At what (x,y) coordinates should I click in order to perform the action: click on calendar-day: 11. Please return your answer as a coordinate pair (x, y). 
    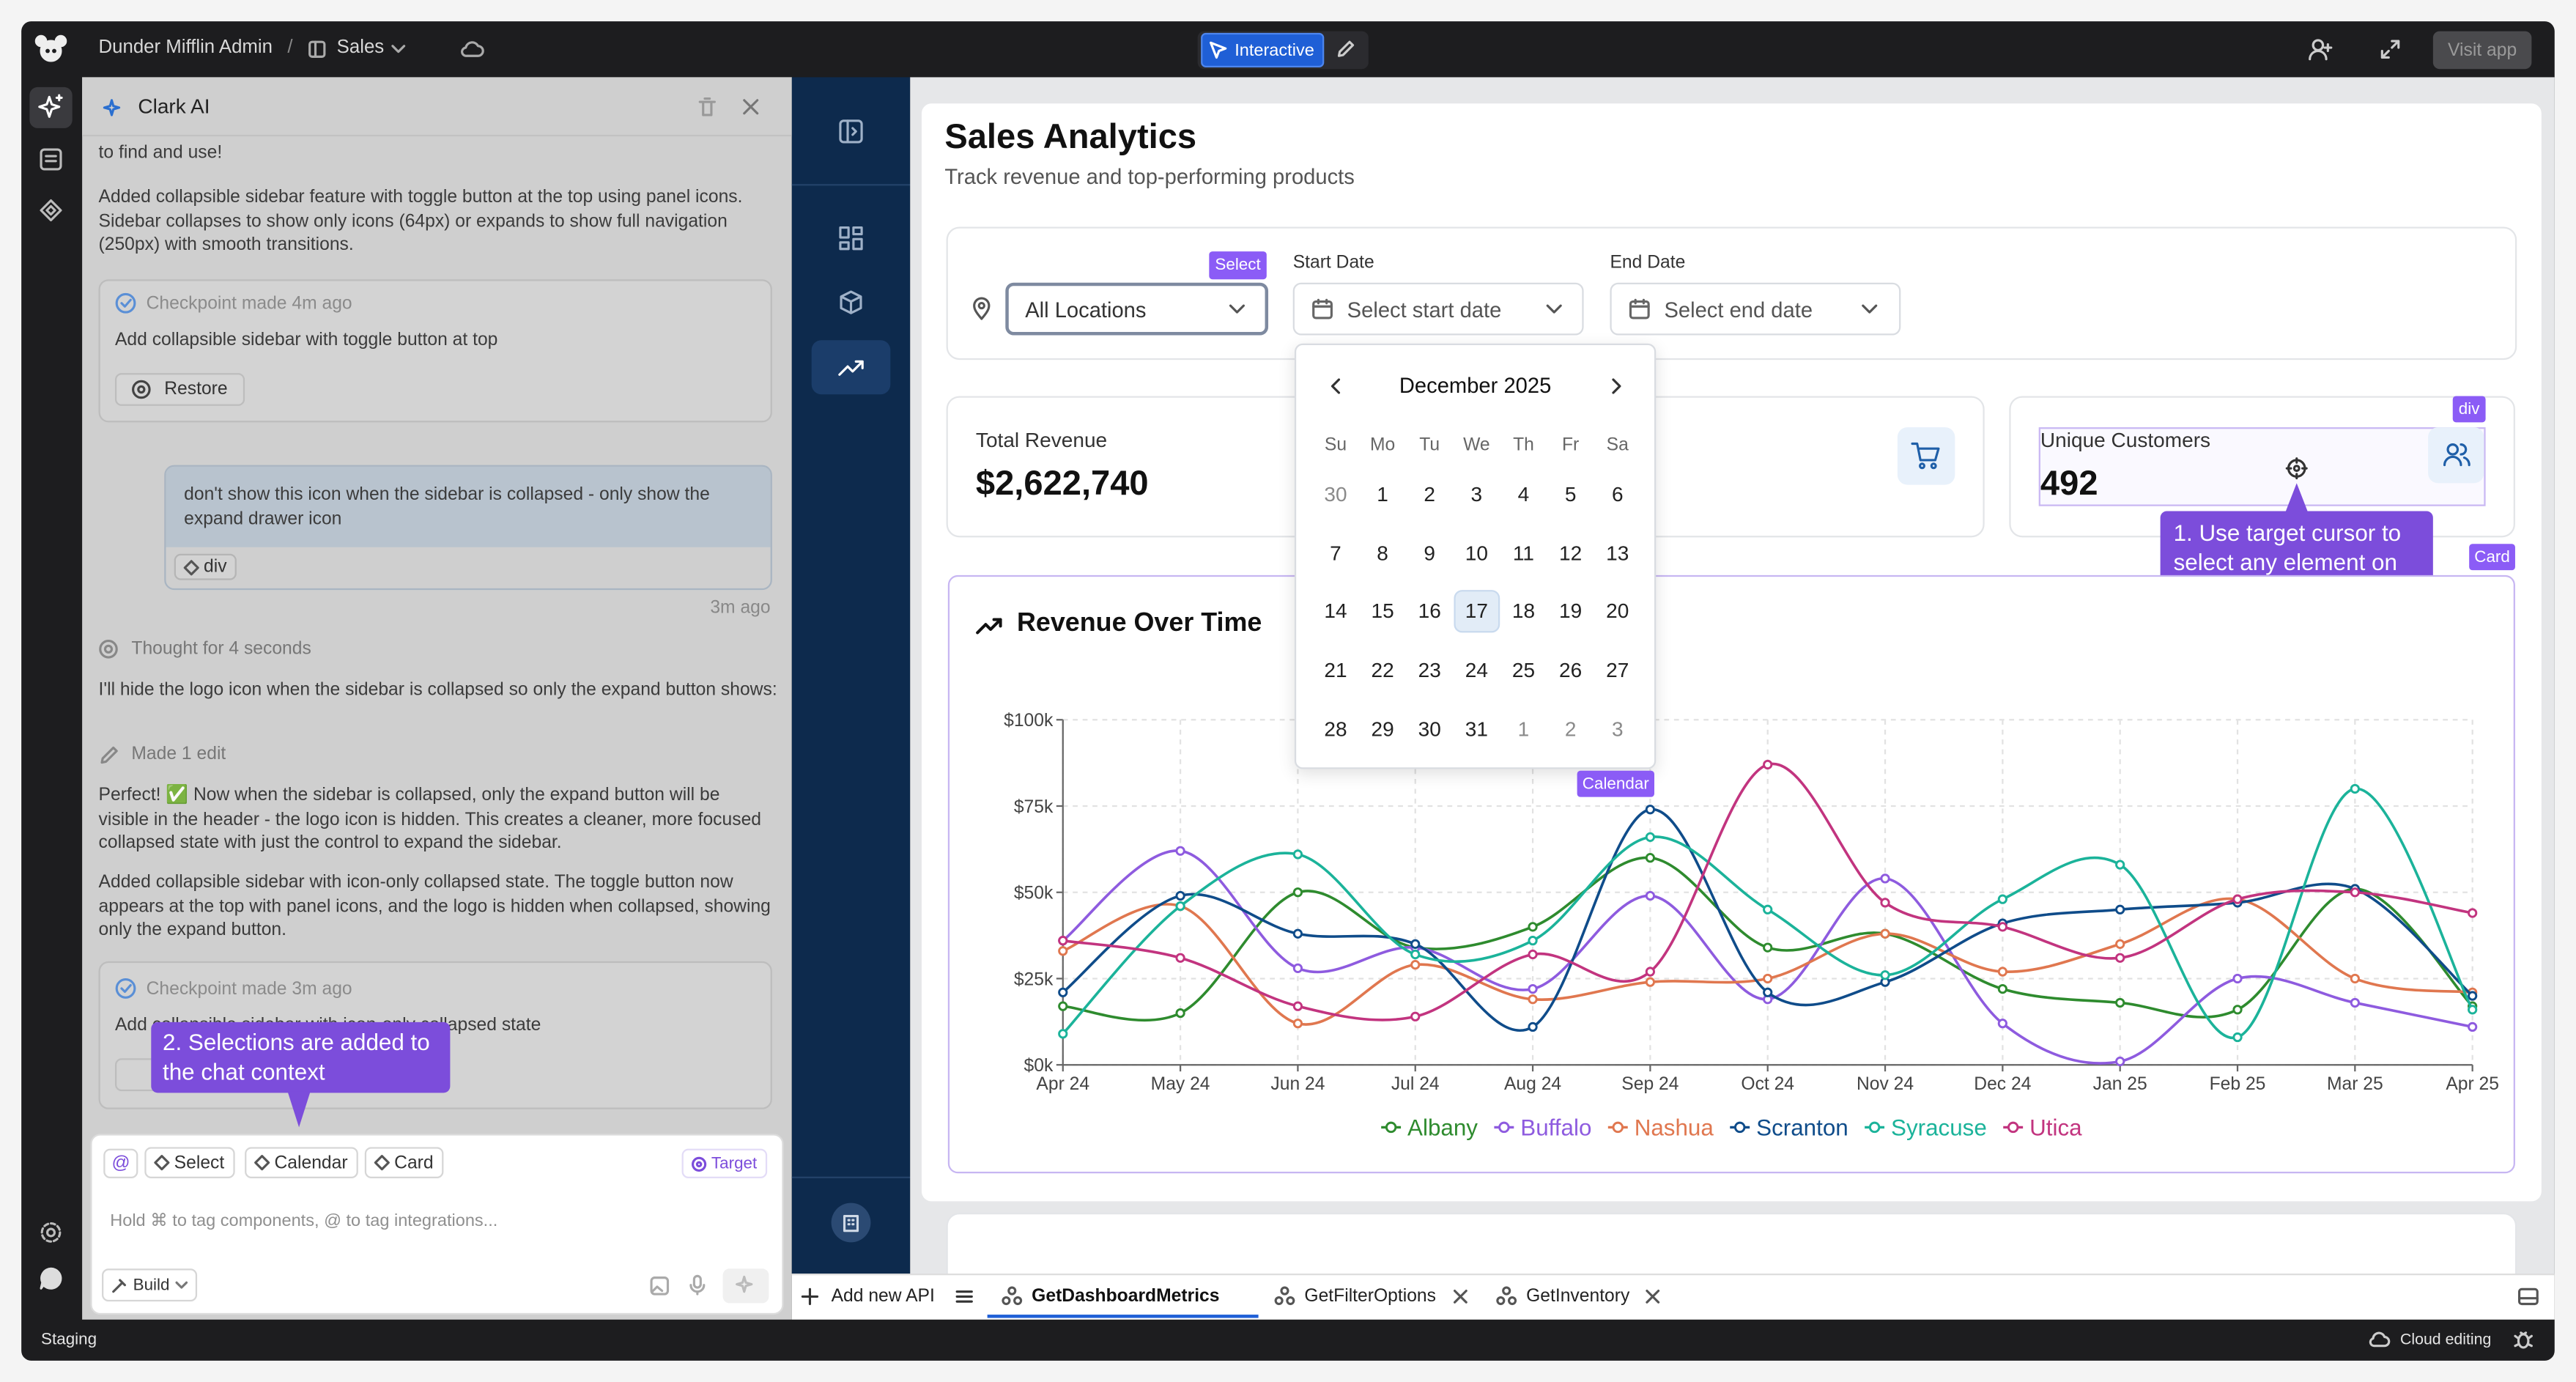
    Looking at the image, I should click on (1523, 553).